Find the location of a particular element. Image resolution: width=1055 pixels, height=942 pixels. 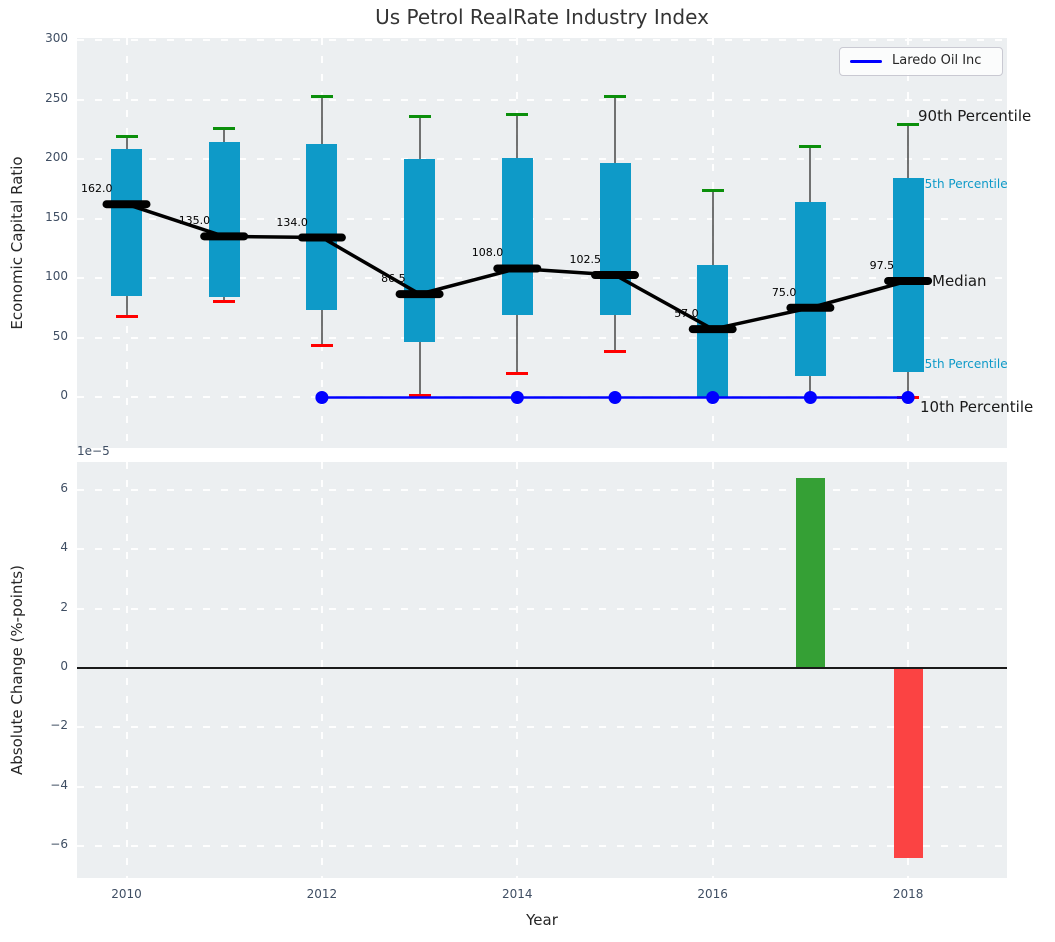

y-tick-label: 4 is located at coordinates (64, 547).